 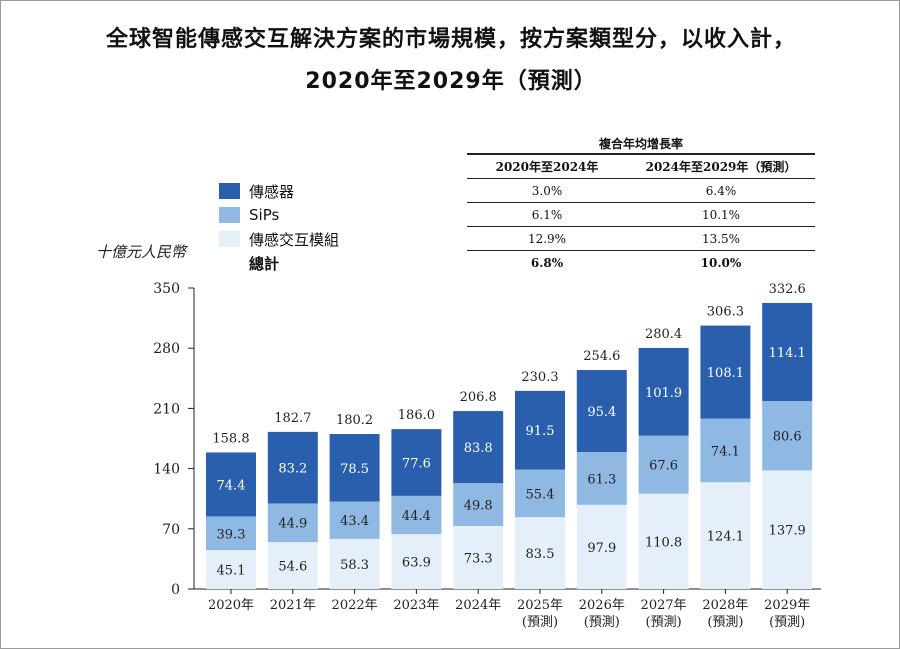 What do you see at coordinates (264, 215) in the screenshot?
I see `legend-label: SiPs` at bounding box center [264, 215].